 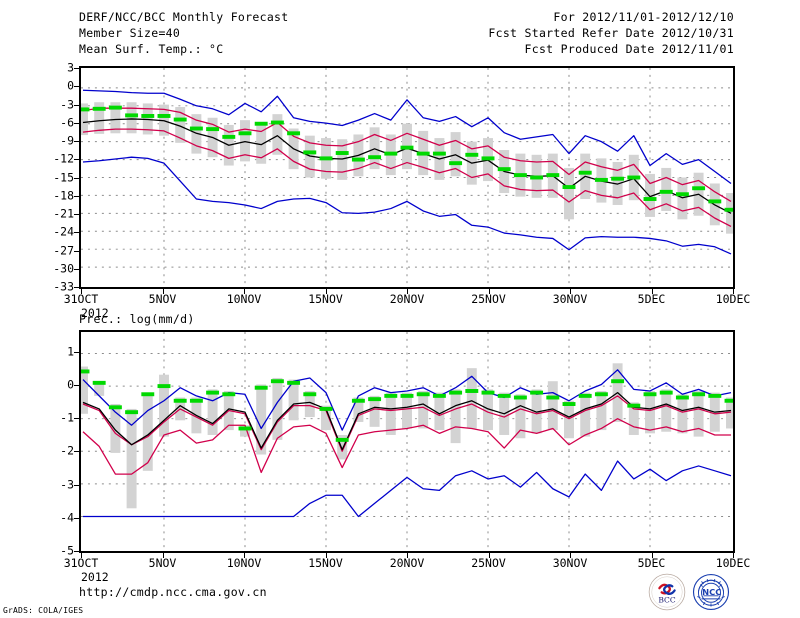 I want to click on y-axis-tick-label: -15, so click(x=63, y=176).